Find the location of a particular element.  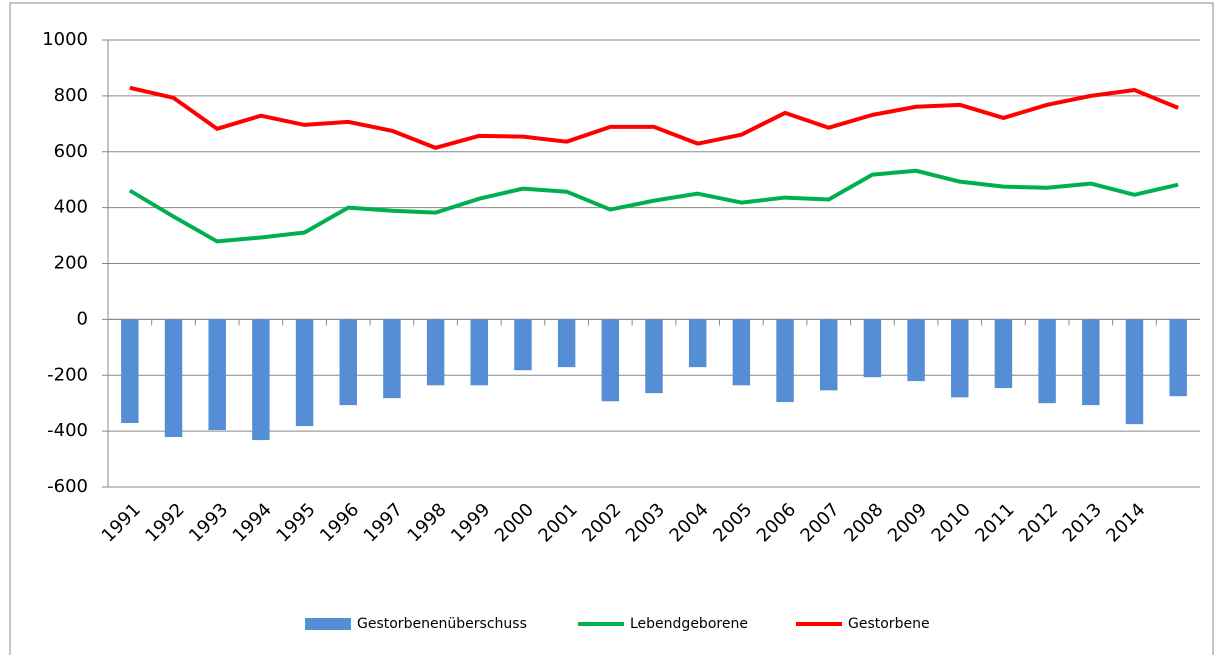

y-tick-label: 600 is located at coordinates (71, 151).